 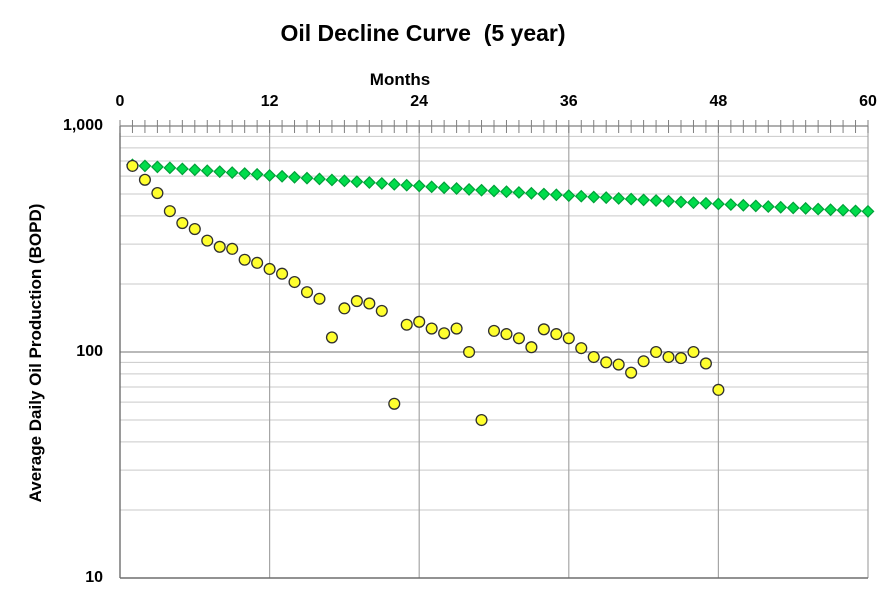 I want to click on y-tick-label-100: 100, so click(x=89, y=351).